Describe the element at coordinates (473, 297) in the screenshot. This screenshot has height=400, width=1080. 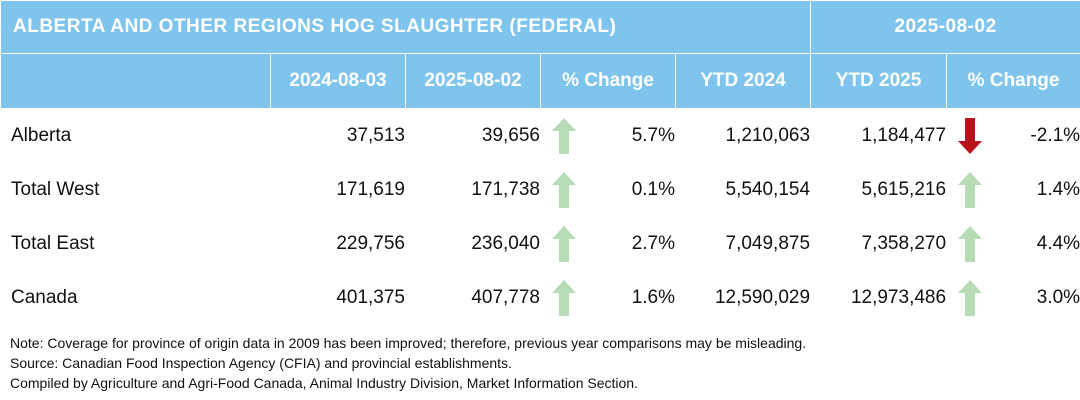
I see `week-curr-value: 407,778` at that location.